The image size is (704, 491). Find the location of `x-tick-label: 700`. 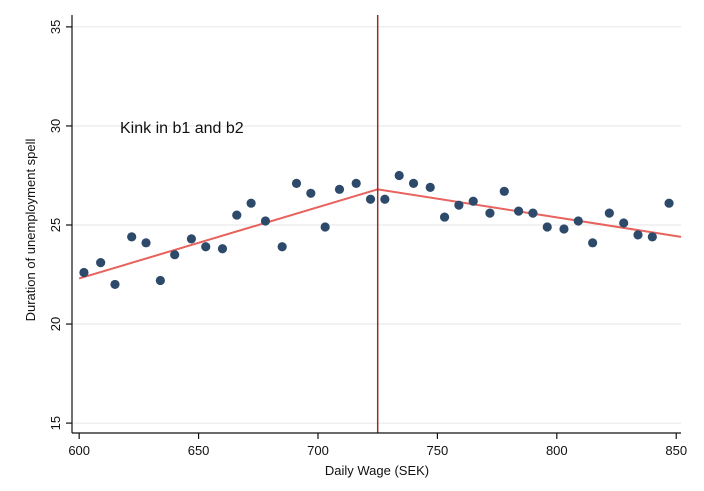

x-tick-label: 700 is located at coordinates (318, 450).